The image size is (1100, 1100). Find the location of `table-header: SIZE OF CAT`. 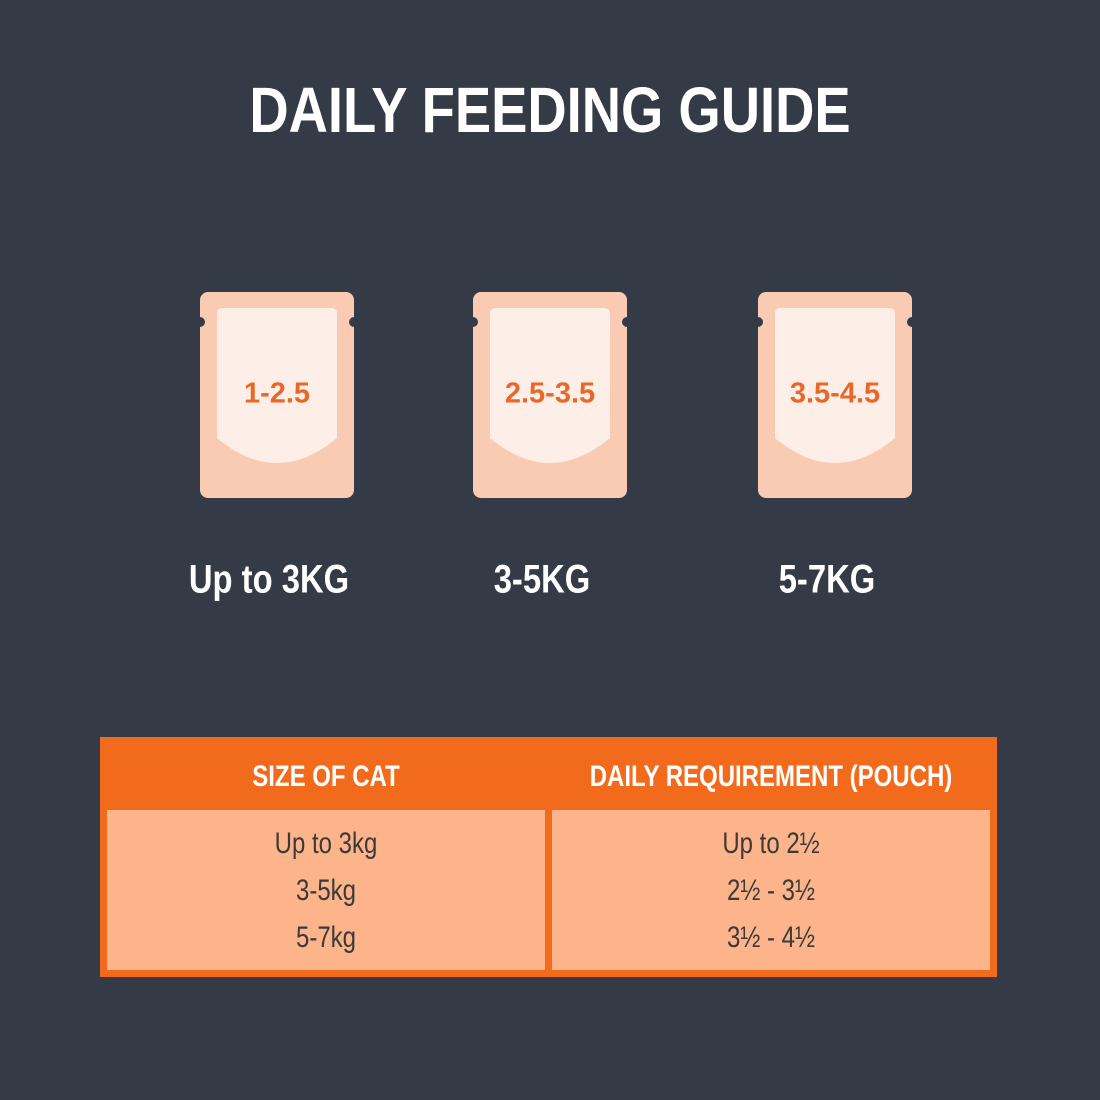

table-header: SIZE OF CAT is located at coordinates (326, 775).